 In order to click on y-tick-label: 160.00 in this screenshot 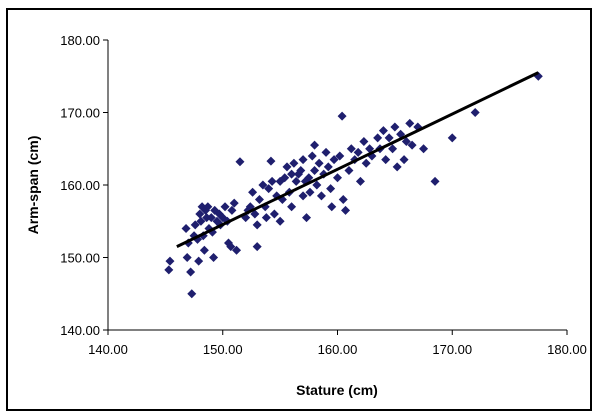, I will do `click(80, 185)`.